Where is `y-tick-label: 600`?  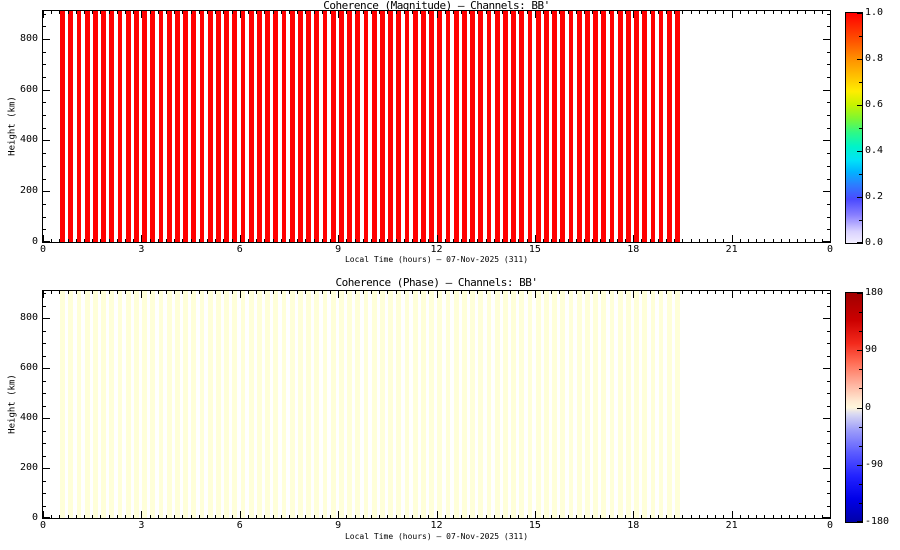
y-tick-label: 600 is located at coordinates (28, 368).